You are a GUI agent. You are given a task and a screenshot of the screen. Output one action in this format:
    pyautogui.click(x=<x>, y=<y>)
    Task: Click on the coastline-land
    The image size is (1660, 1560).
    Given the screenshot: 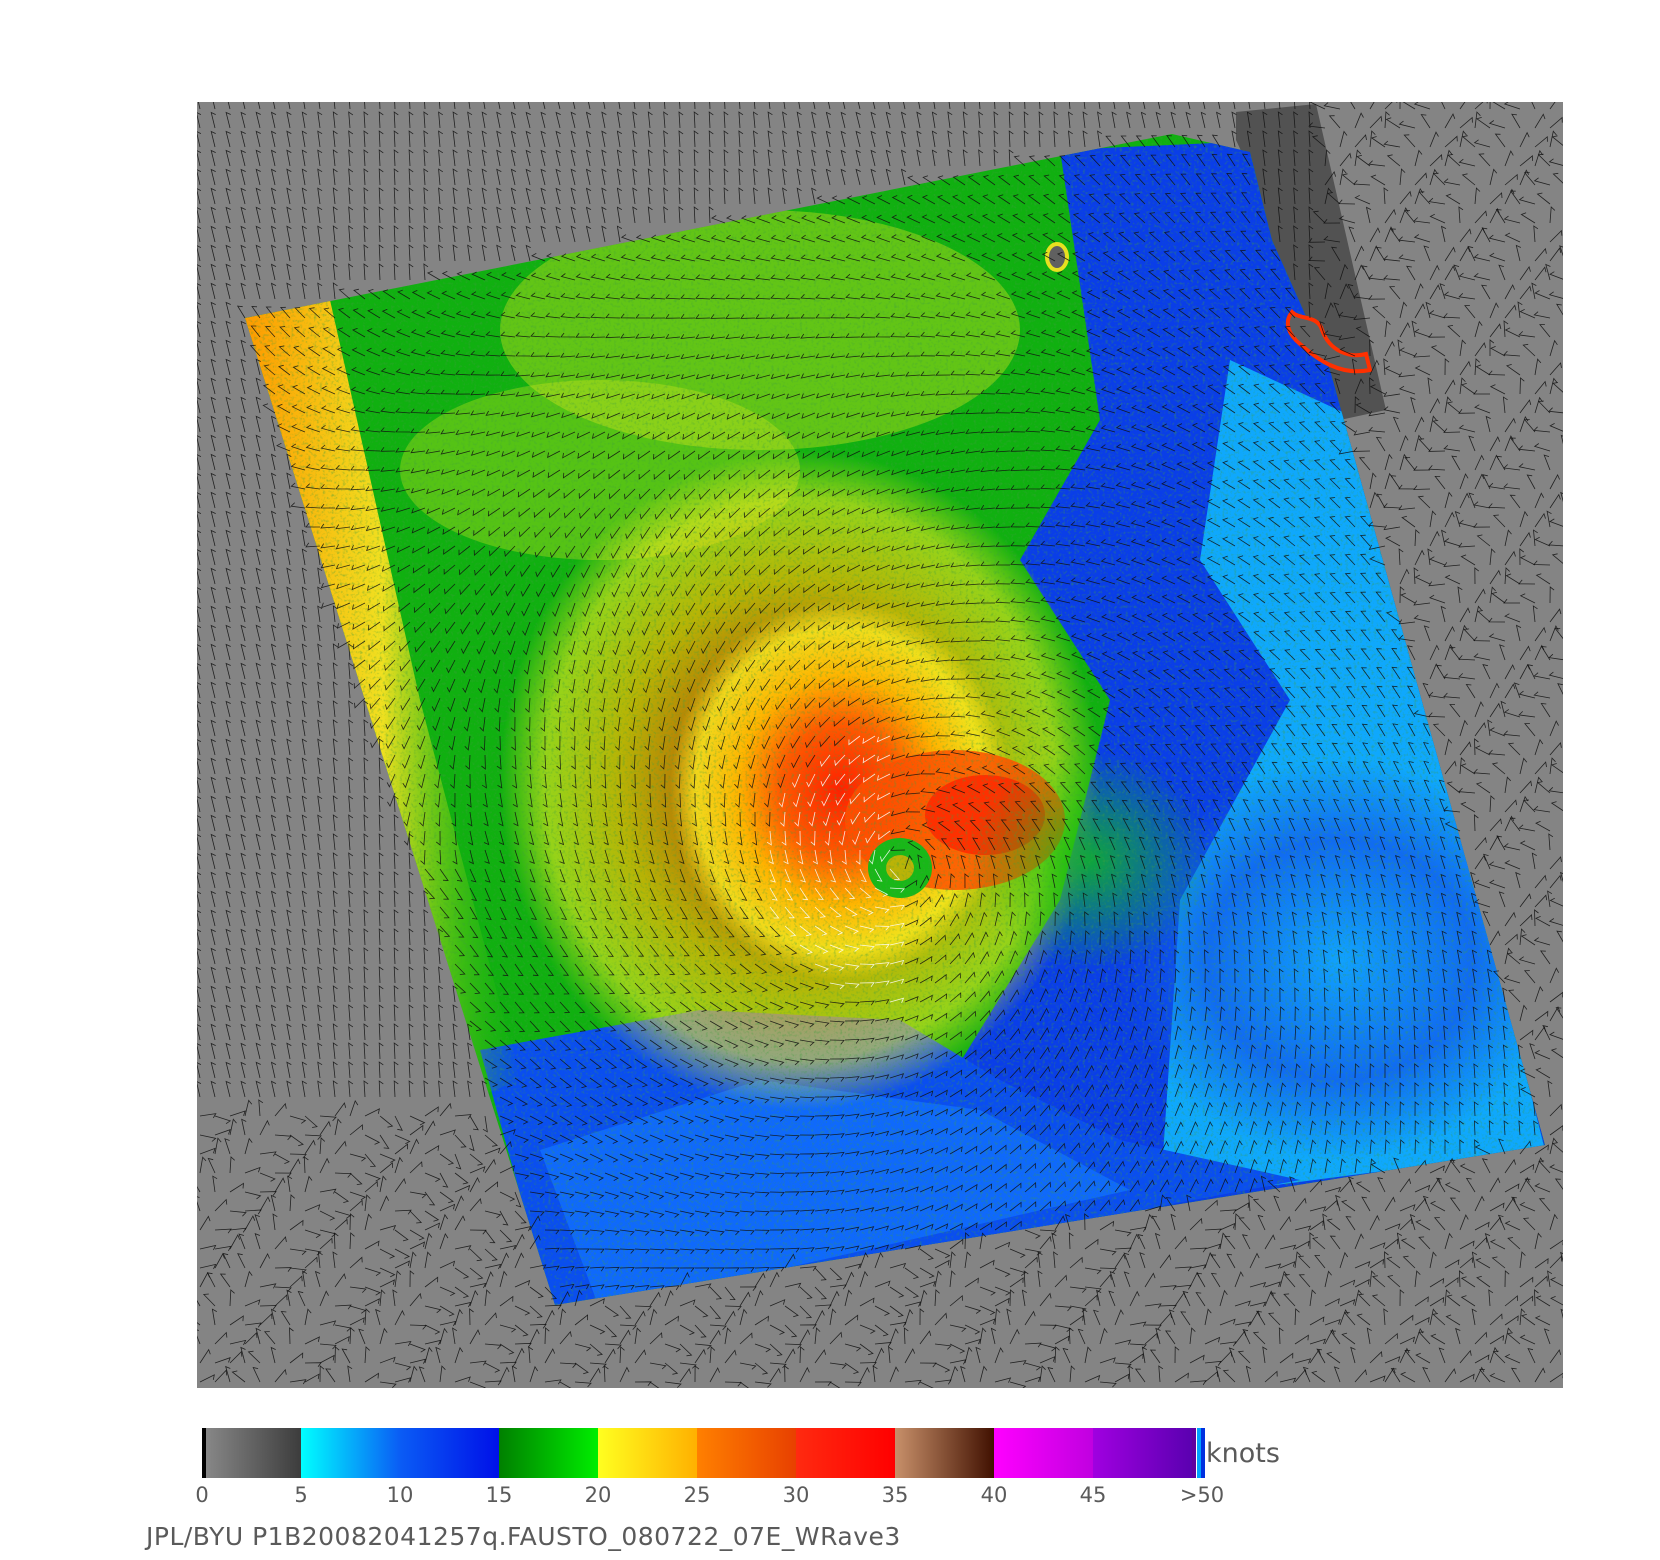 What is the action you would take?
    pyautogui.click(x=1311, y=262)
    